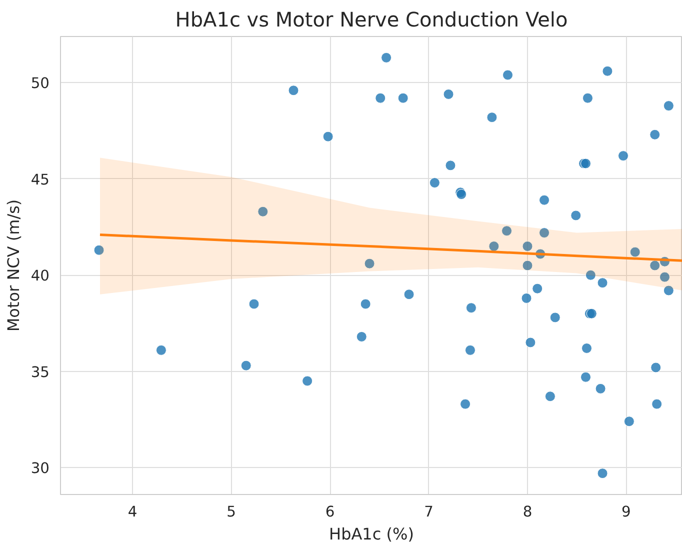 The height and width of the screenshot is (546, 682). Describe the element at coordinates (40, 372) in the screenshot. I see `y-tick-label: 35` at that location.